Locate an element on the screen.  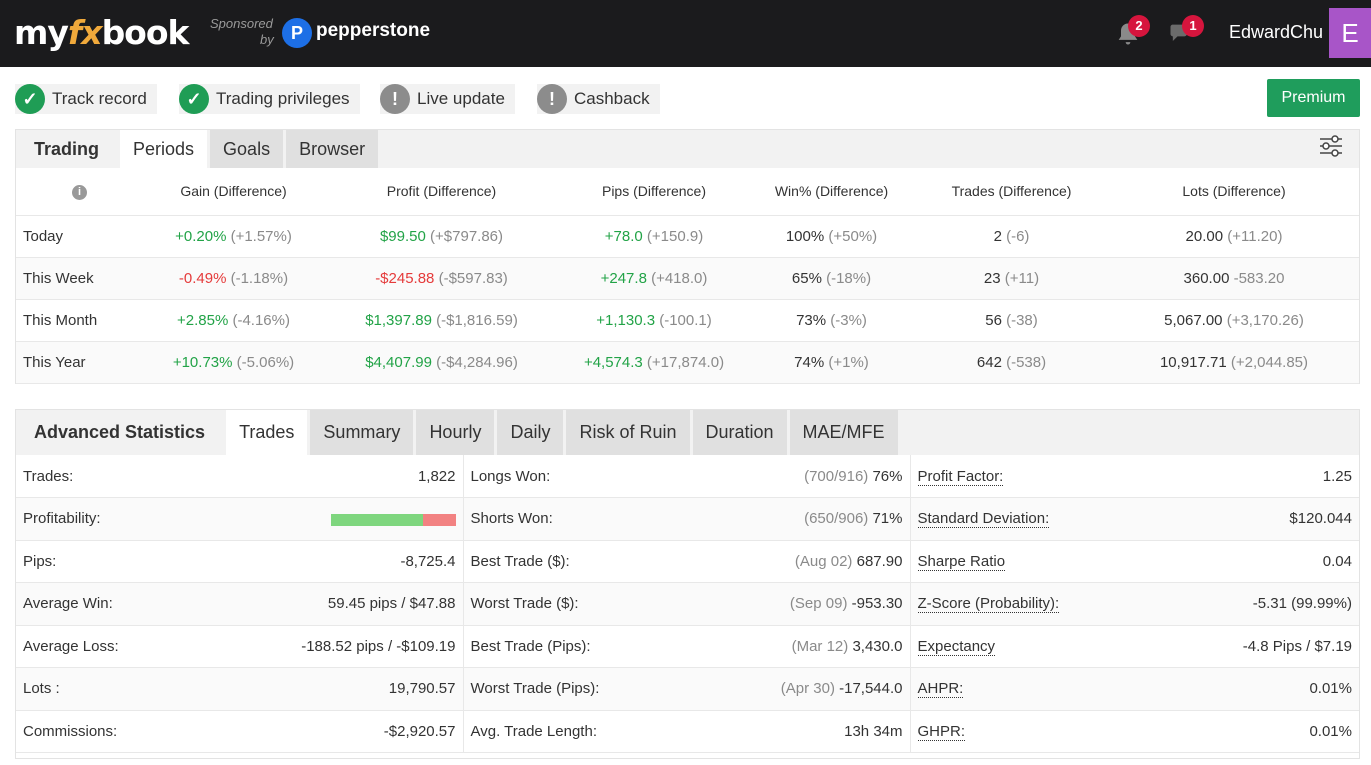
stat-label: Sharpe Ratio is located at coordinates (961, 561).